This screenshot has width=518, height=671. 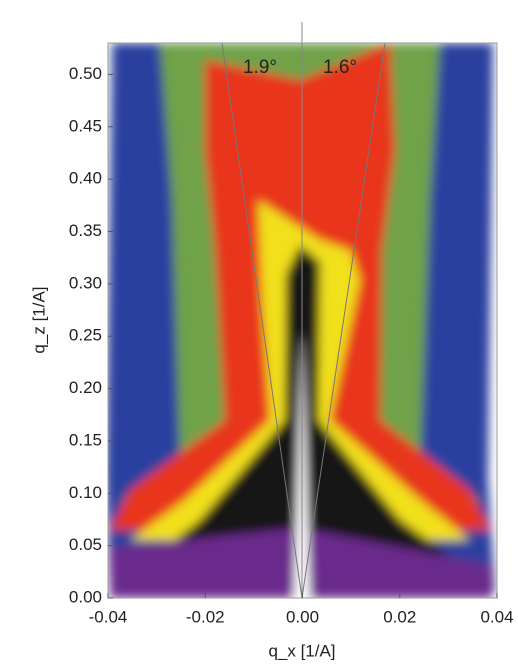 I want to click on annotation: 1.9°, so click(x=260, y=67).